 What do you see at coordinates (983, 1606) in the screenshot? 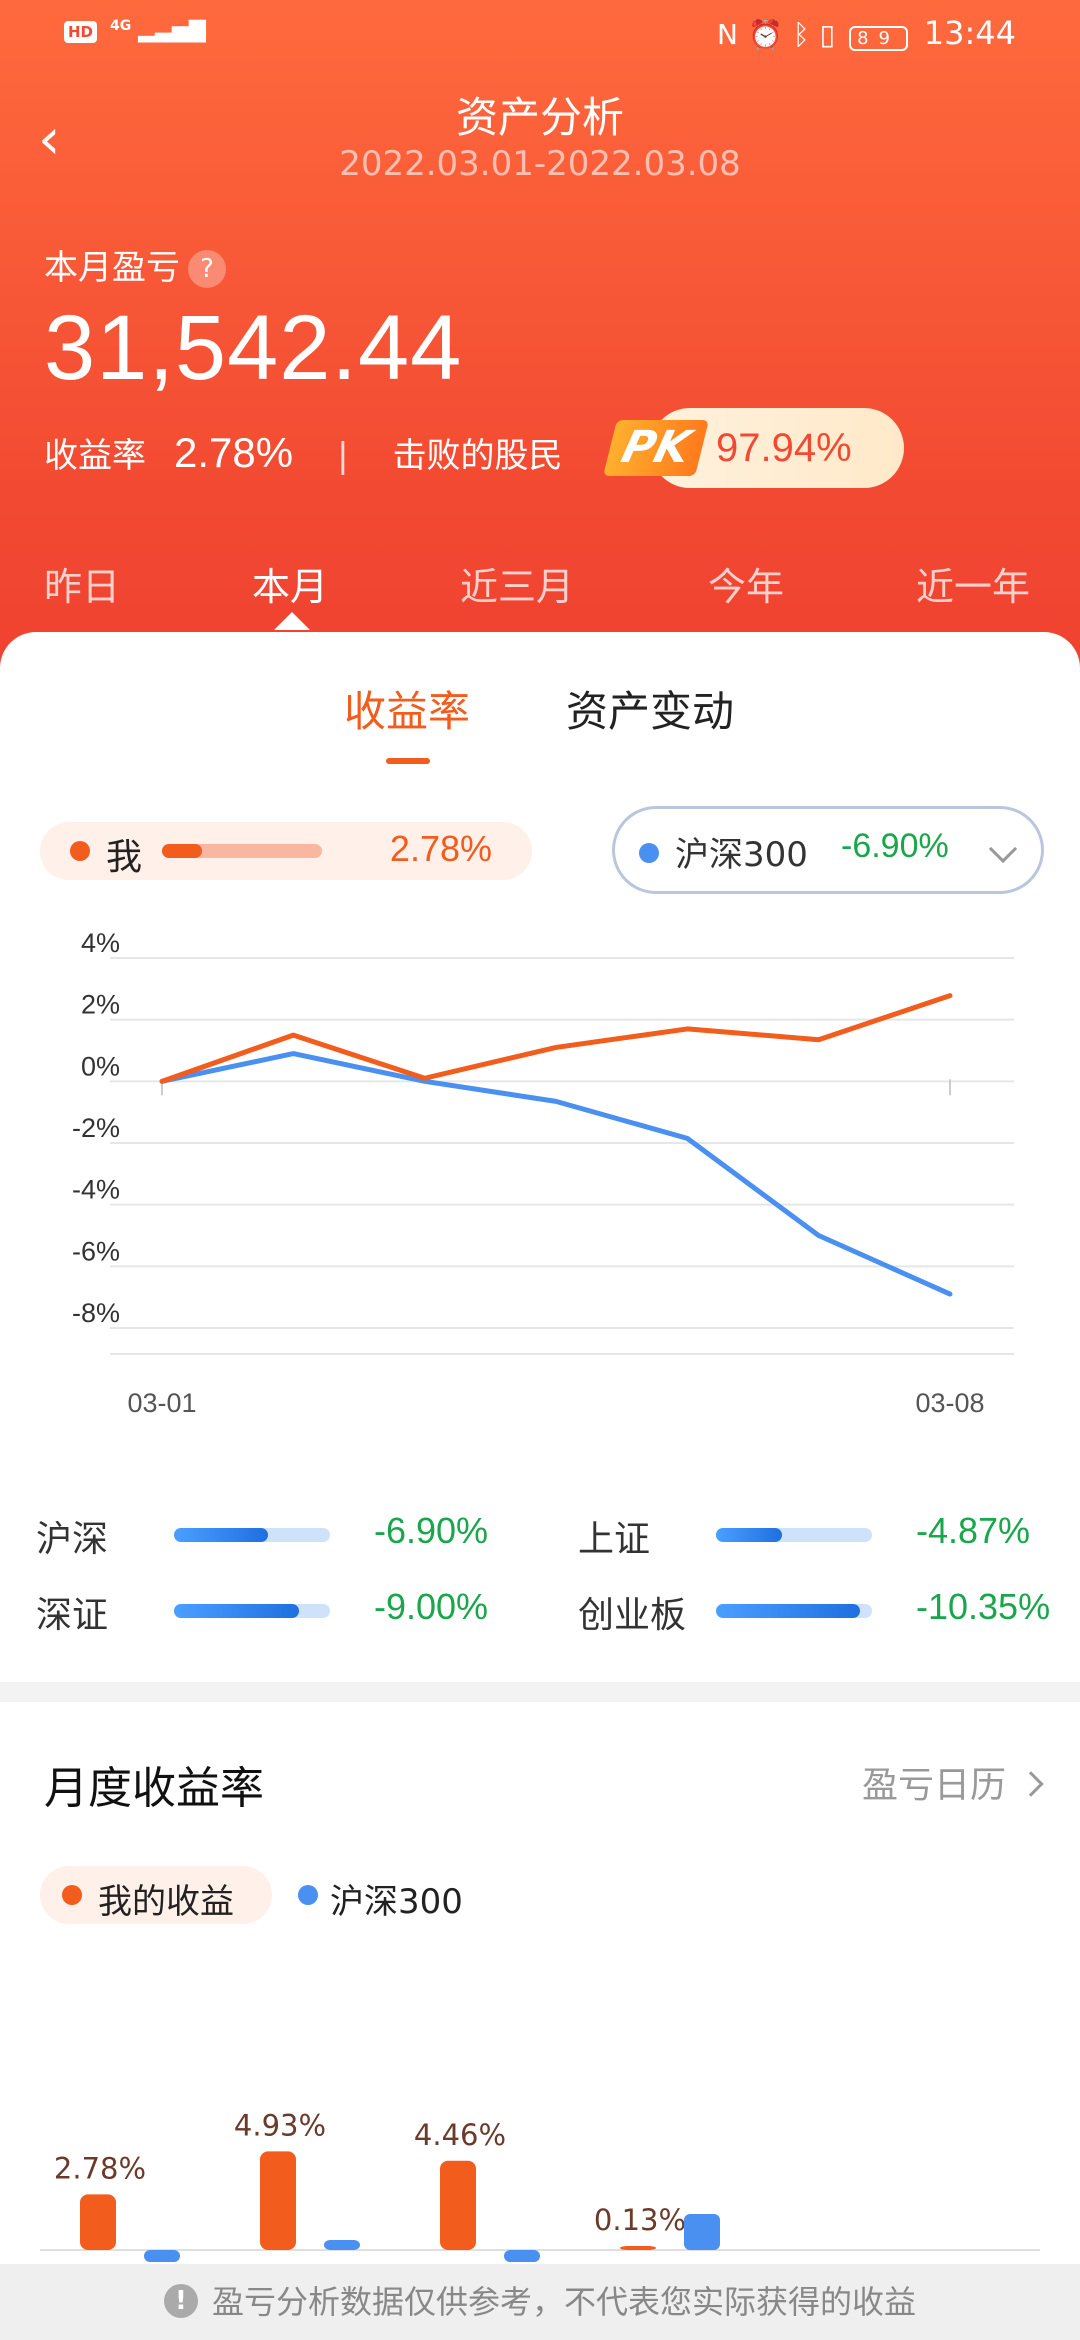
I see `index-row-value: -10.35%` at bounding box center [983, 1606].